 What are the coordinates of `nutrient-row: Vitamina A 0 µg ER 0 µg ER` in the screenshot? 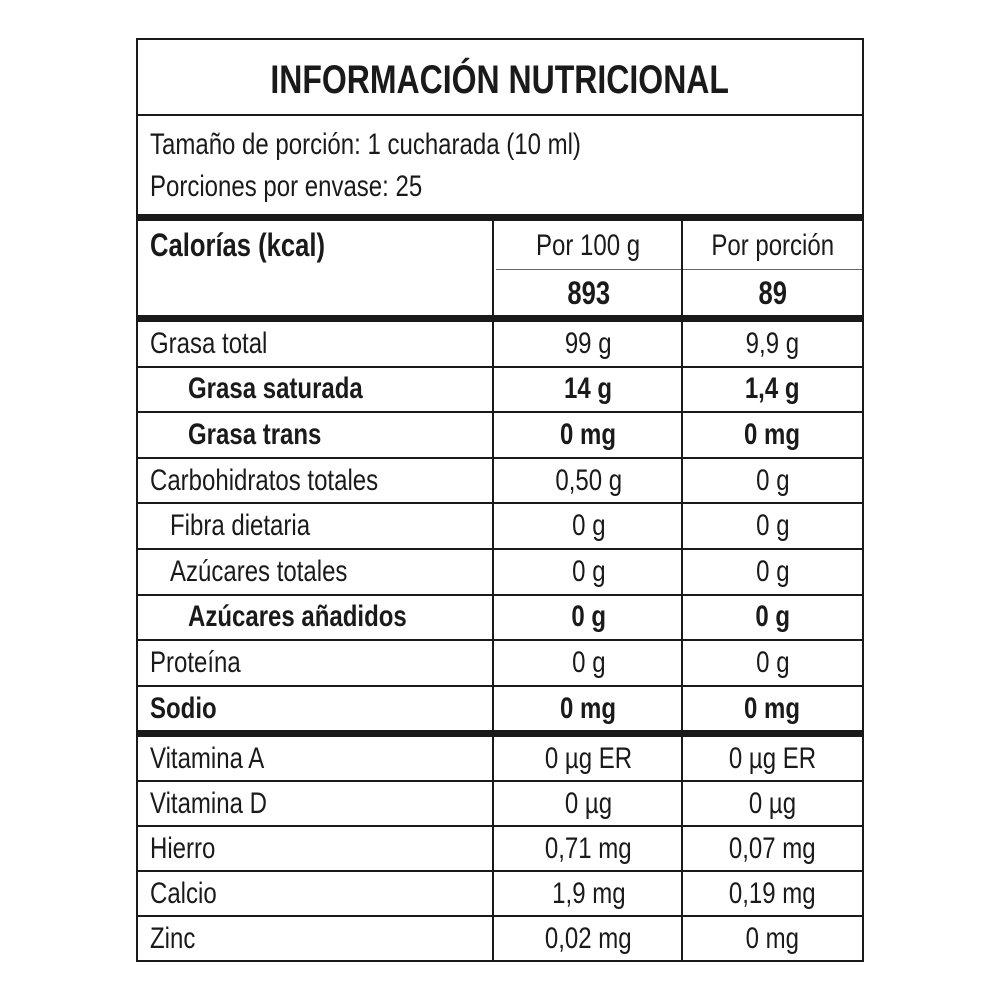 It's located at (500, 757).